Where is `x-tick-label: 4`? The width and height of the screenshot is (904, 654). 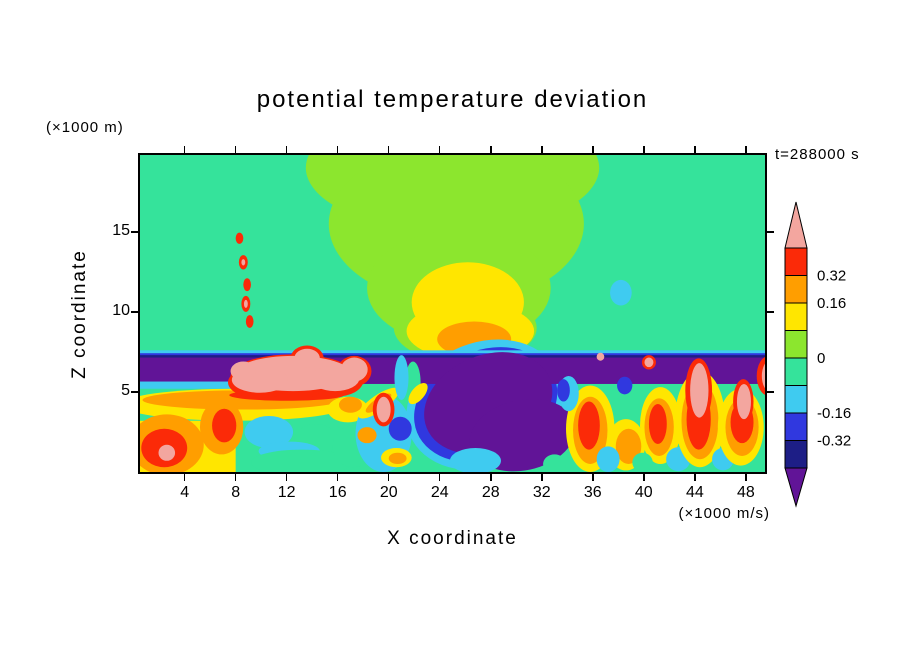
x-tick-label: 4 is located at coordinates (185, 492).